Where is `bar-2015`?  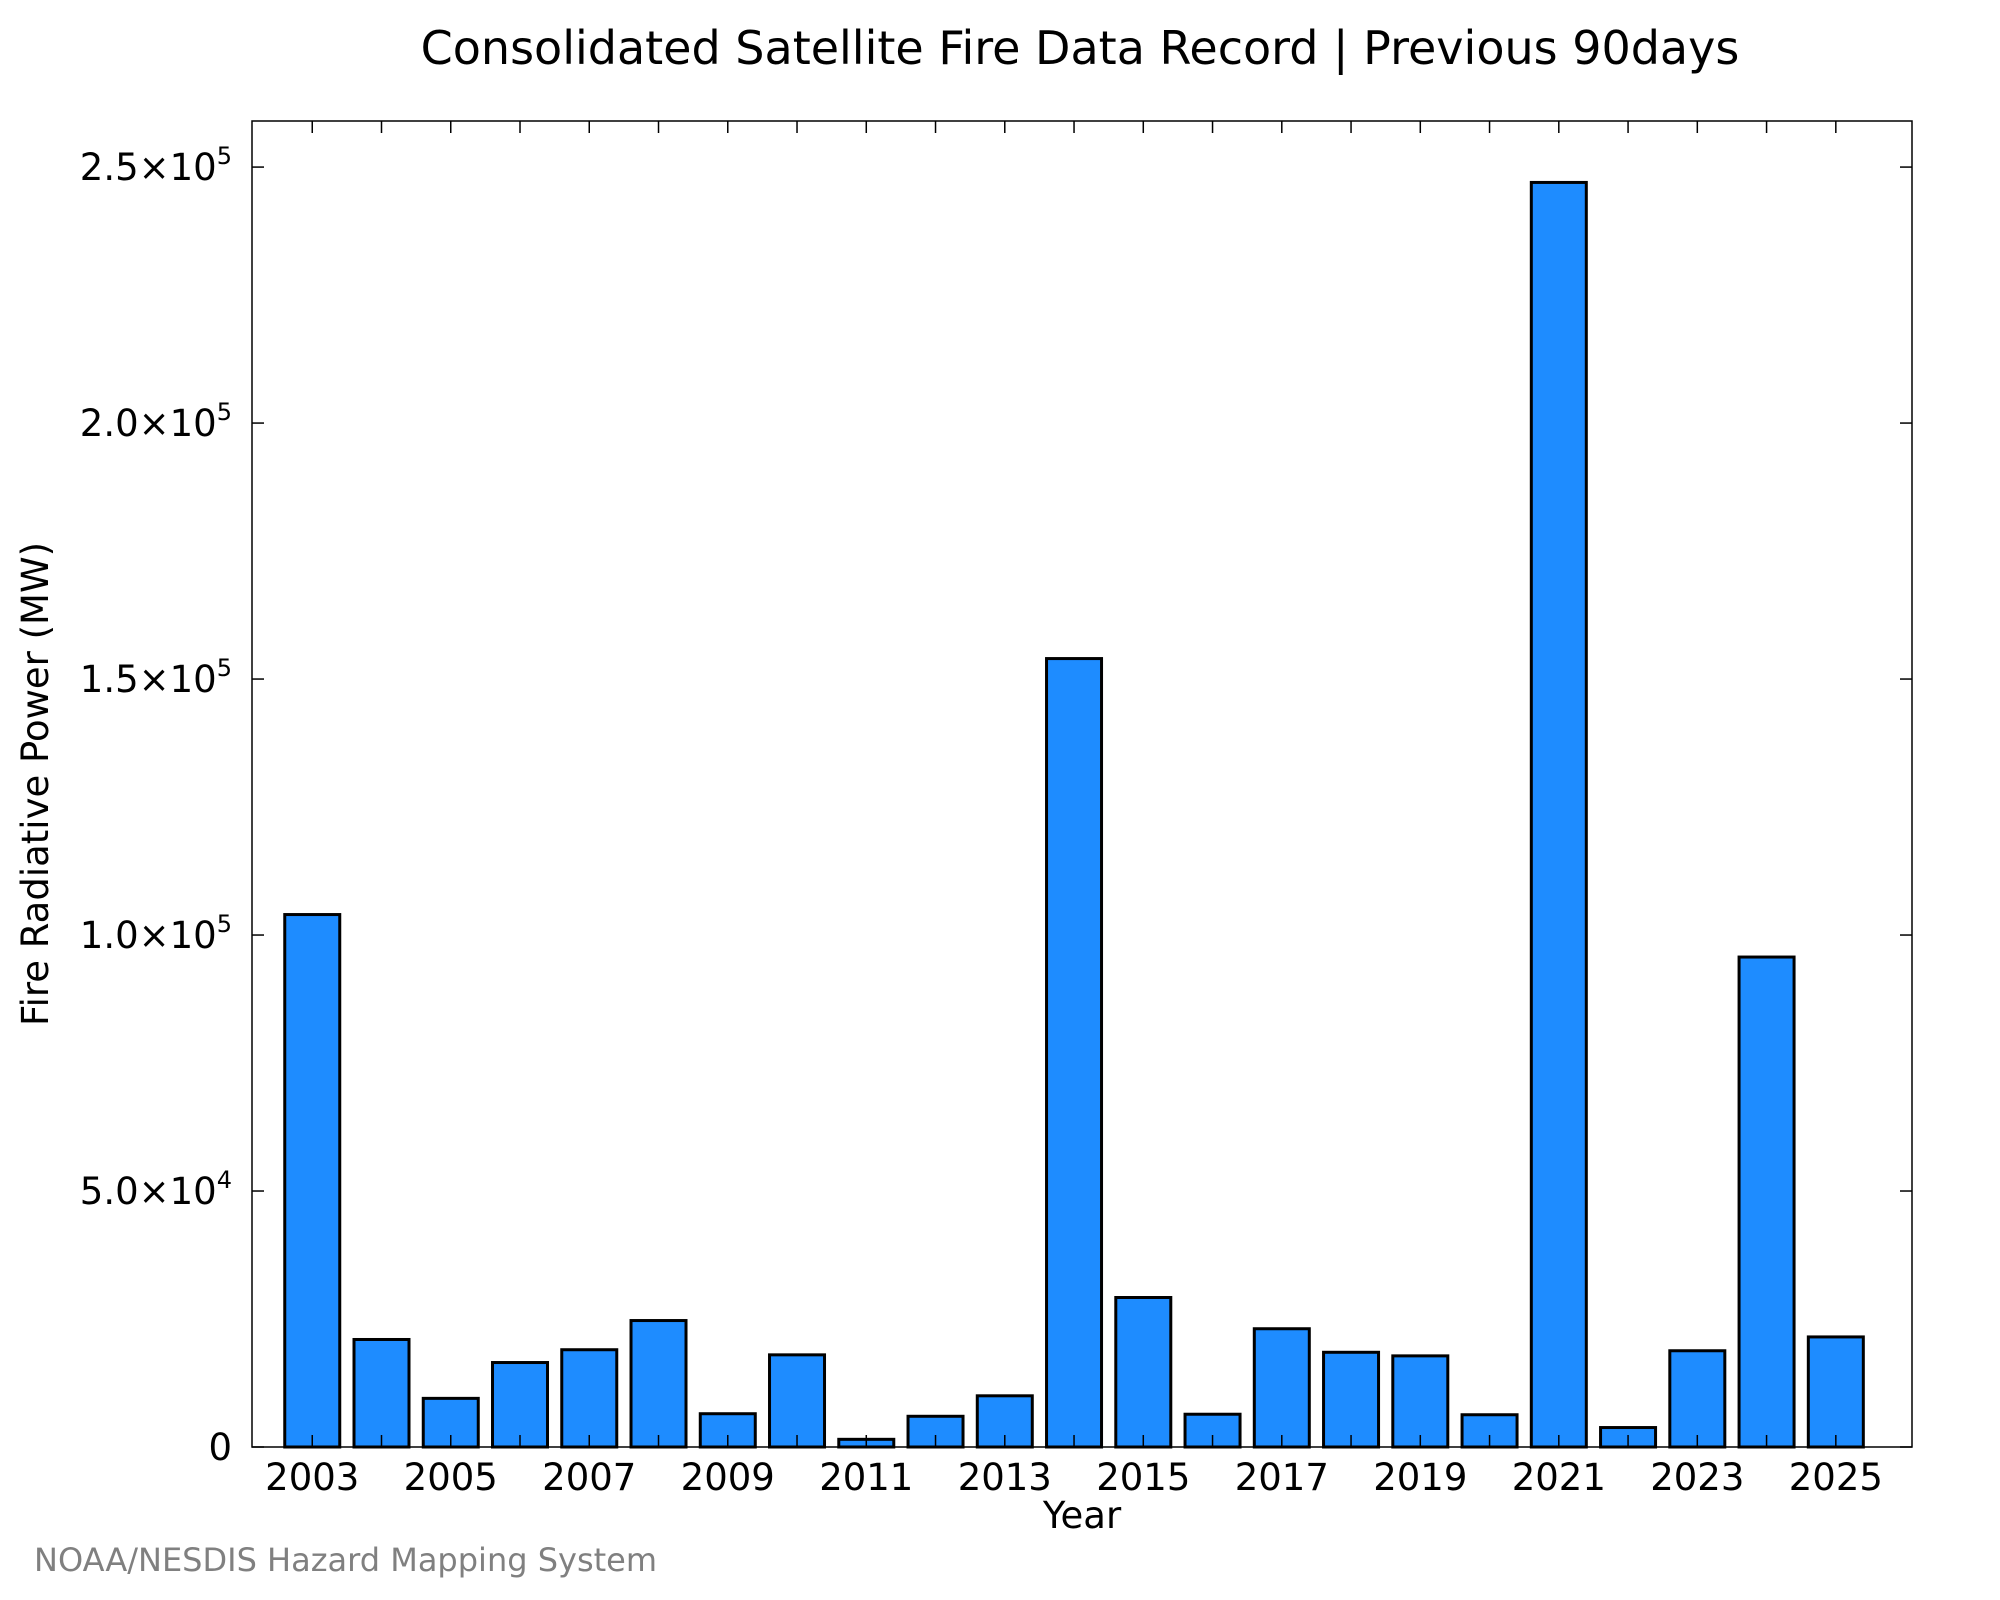 bar-2015 is located at coordinates (1143, 1372).